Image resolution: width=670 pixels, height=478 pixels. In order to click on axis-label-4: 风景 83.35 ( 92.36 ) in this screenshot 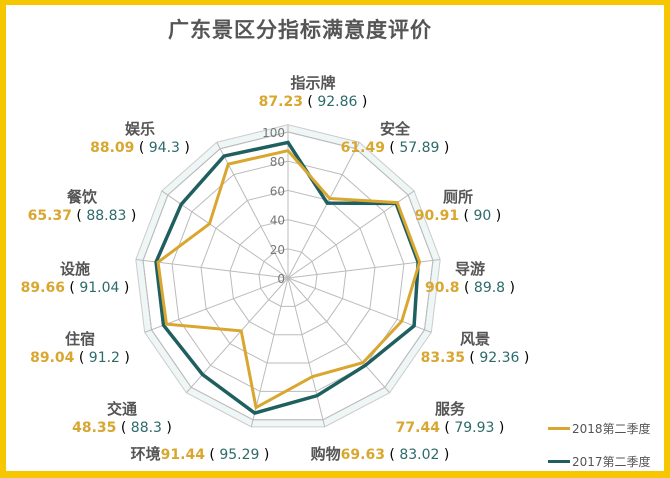, I will do `click(475, 348)`.